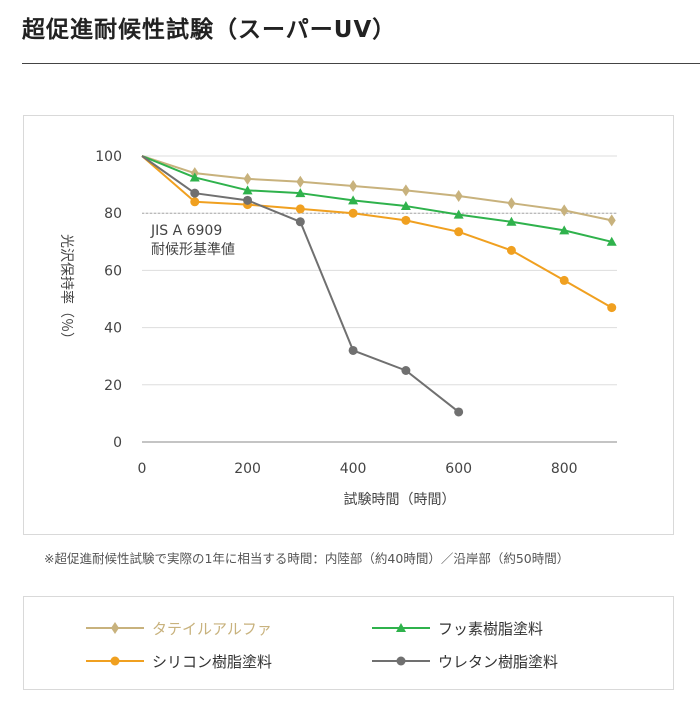 This screenshot has height=719, width=700. What do you see at coordinates (142, 469) in the screenshot?
I see `x-tick-label: 0` at bounding box center [142, 469].